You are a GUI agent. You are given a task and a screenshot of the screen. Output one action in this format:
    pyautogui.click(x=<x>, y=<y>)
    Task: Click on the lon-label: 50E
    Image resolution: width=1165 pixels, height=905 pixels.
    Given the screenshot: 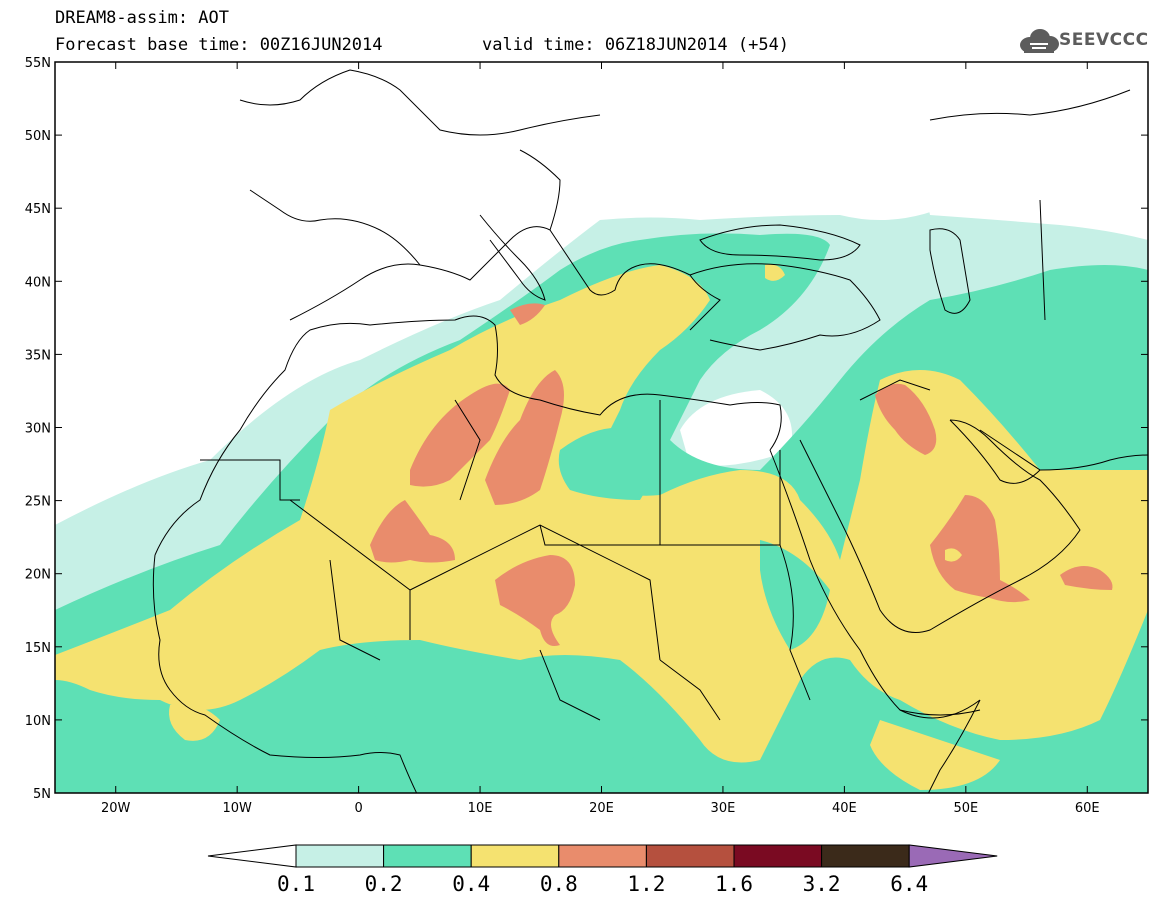 What is the action you would take?
    pyautogui.click(x=965, y=808)
    